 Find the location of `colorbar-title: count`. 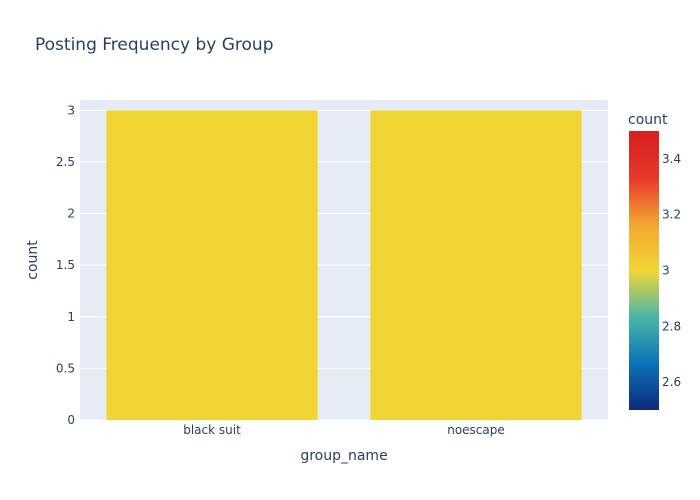

colorbar-title: count is located at coordinates (648, 120).